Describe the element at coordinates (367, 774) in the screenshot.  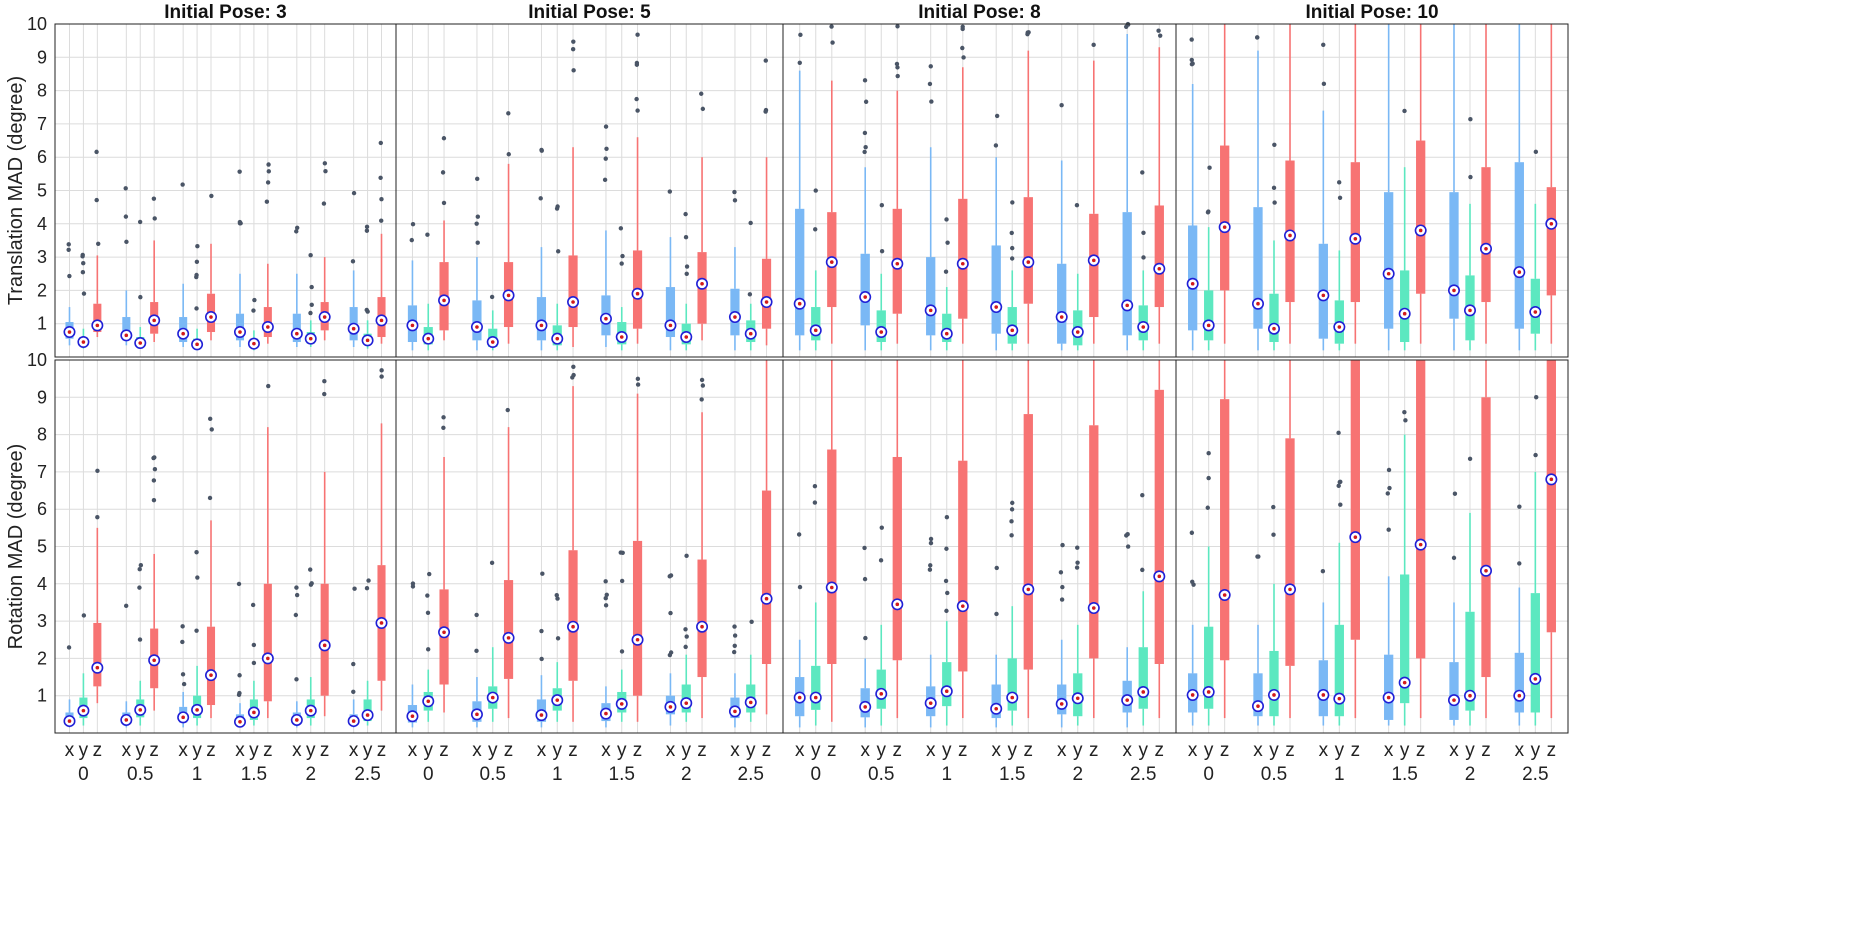
I see `x-group-label: 2.5` at that location.